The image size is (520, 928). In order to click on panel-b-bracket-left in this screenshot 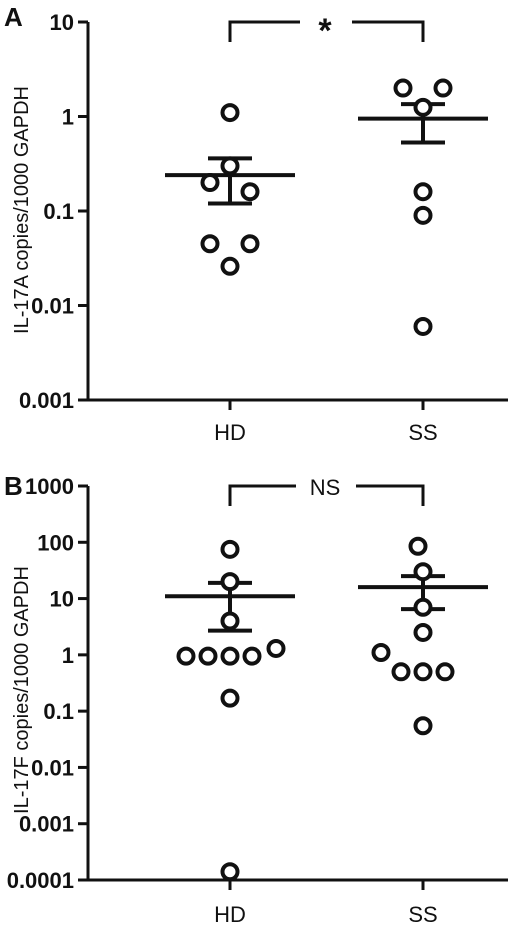, I will do `click(262, 495)`.